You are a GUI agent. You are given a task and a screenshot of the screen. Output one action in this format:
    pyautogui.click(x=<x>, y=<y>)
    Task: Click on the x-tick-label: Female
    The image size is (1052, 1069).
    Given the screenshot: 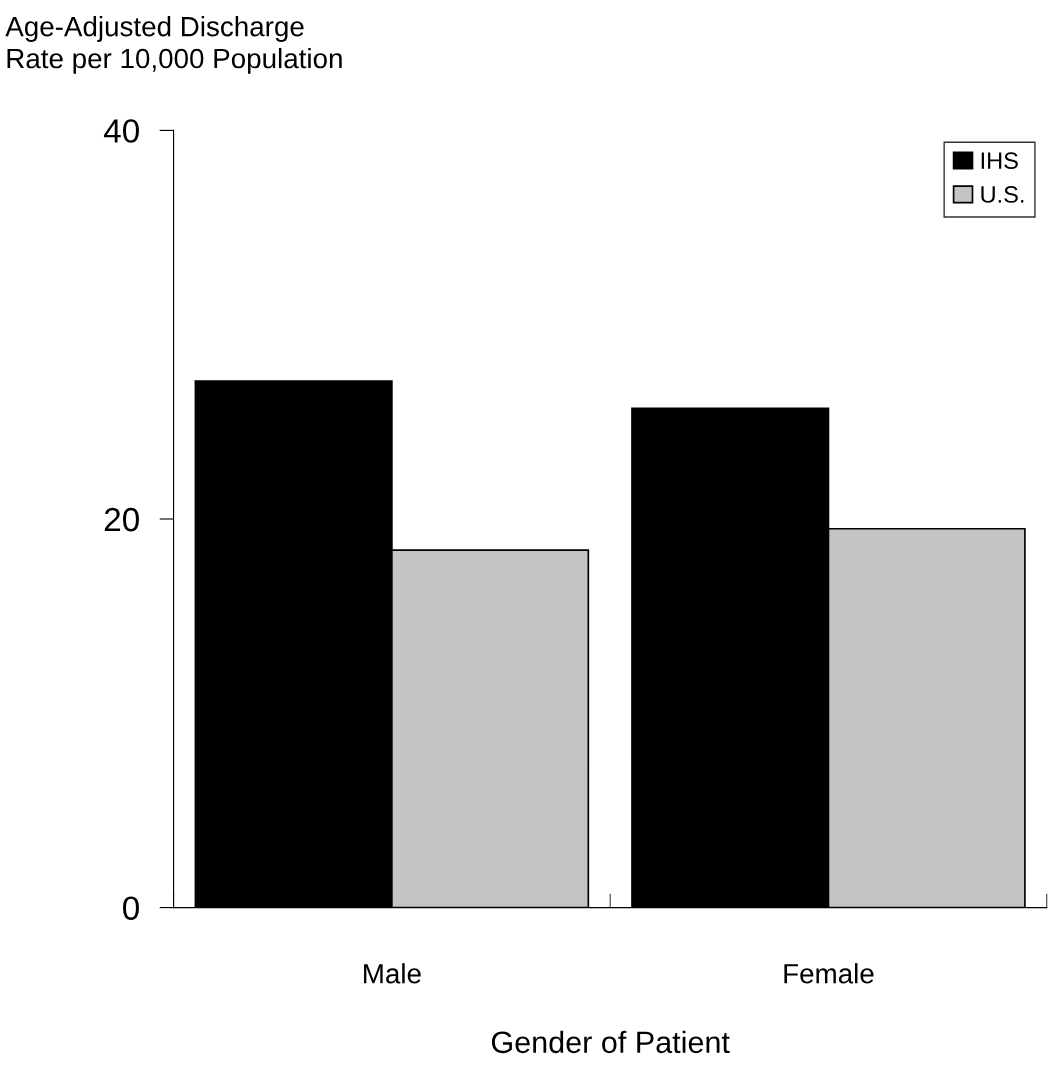 What is the action you would take?
    pyautogui.click(x=829, y=973)
    